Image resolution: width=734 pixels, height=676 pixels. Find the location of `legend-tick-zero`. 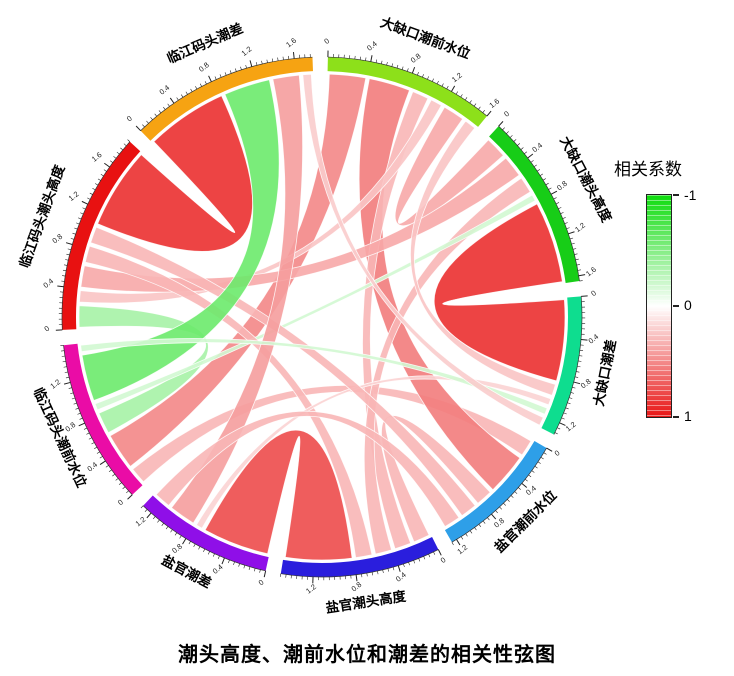

legend-tick-zero is located at coordinates (676, 306).